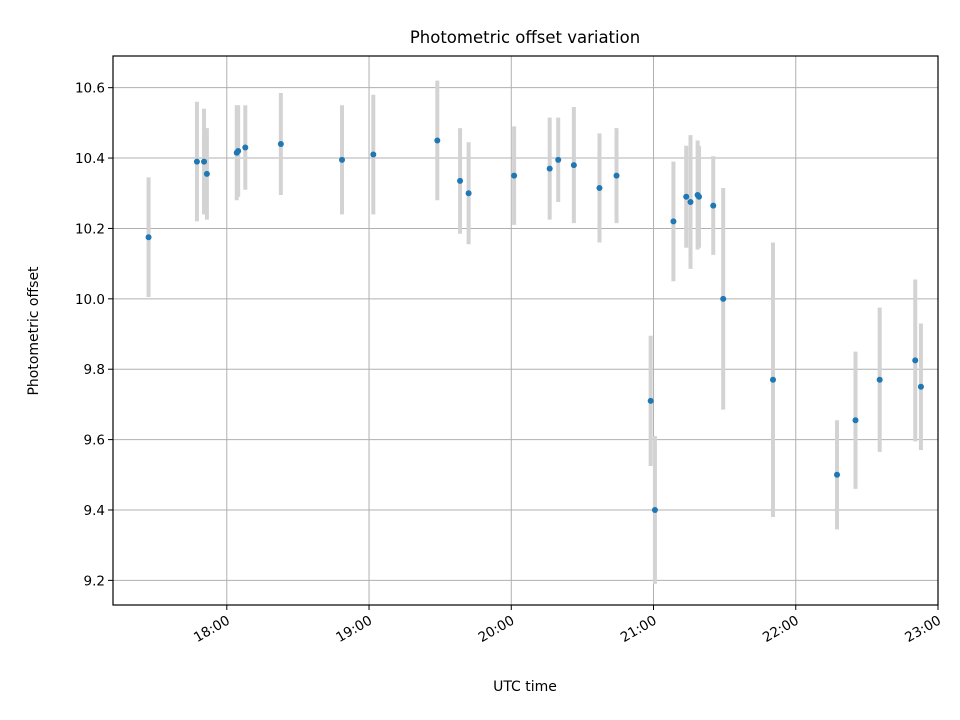  Describe the element at coordinates (34, 331) in the screenshot. I see `y-axis-label: Photometric offset` at that location.